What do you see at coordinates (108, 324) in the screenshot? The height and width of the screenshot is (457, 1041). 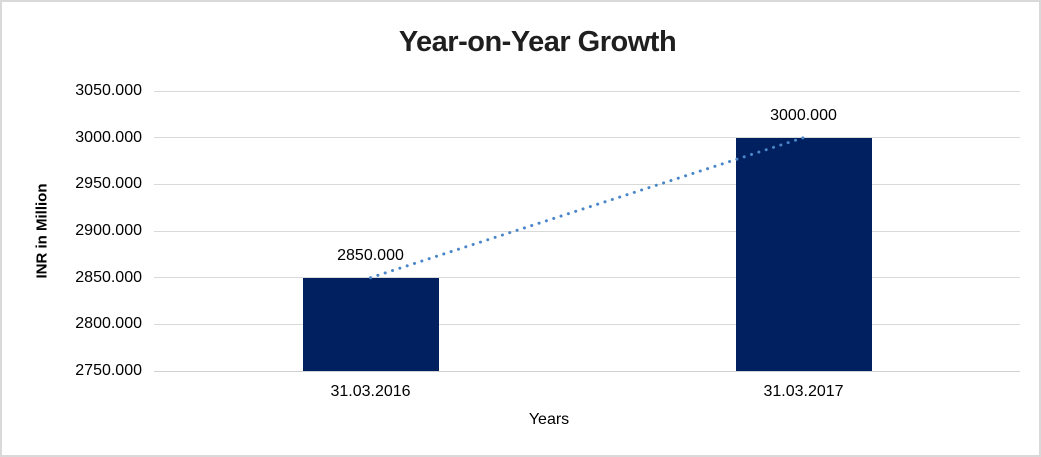 I see `y-tick-label: 2800.000` at bounding box center [108, 324].